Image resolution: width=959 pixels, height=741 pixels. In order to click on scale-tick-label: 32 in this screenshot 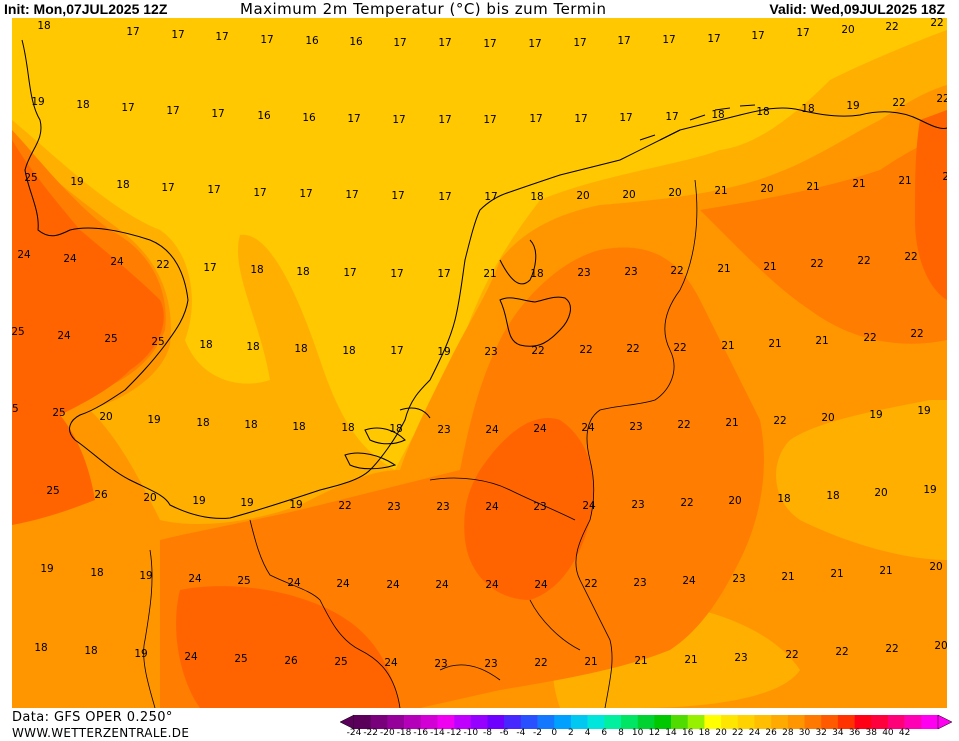, I will do `click(821, 733)`.